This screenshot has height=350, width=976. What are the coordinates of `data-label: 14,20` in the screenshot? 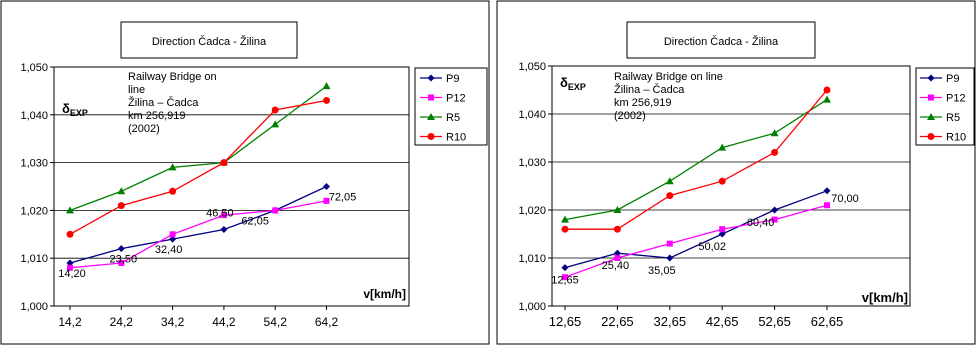 It's located at (72, 274).